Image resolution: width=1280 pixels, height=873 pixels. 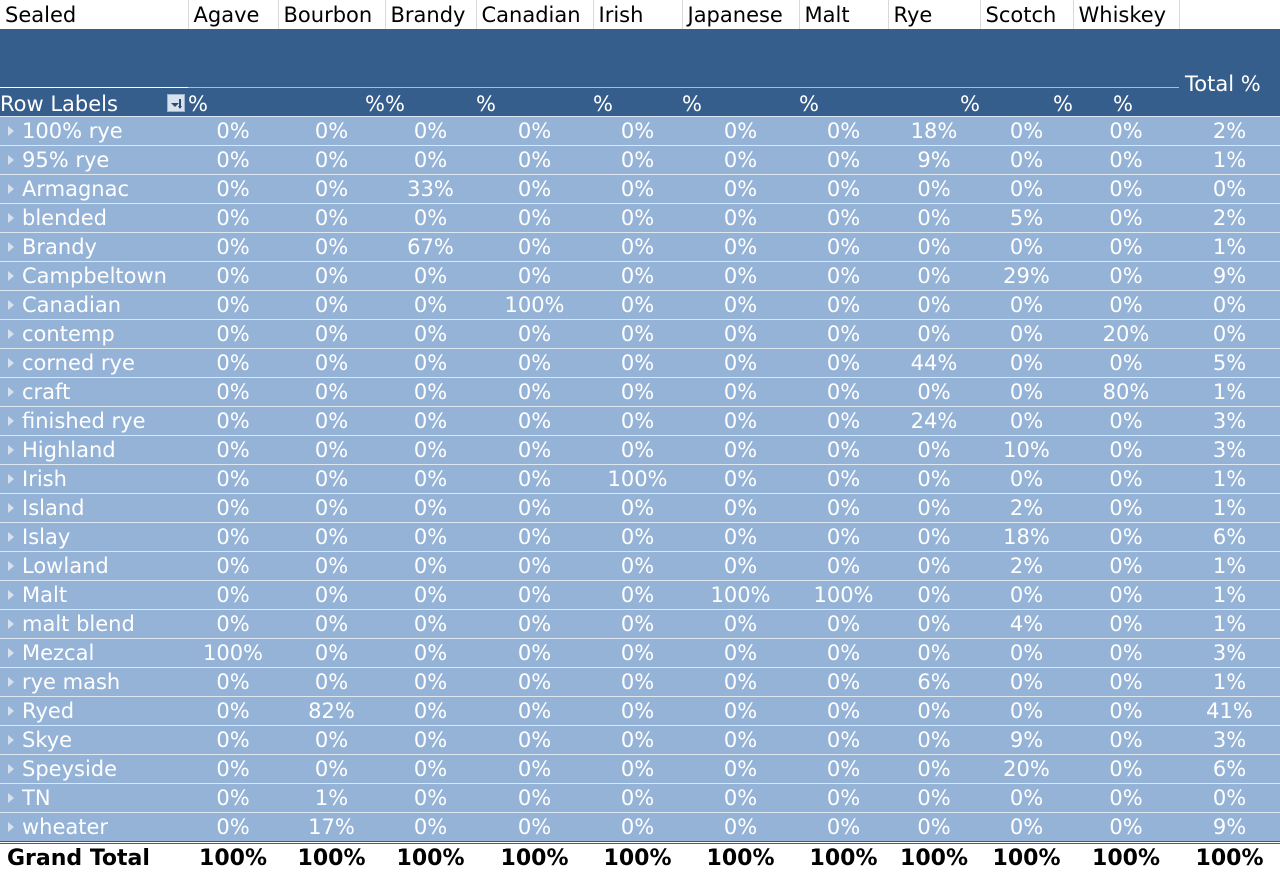 I want to click on row-labels-header: Row Labels, so click(x=94, y=102).